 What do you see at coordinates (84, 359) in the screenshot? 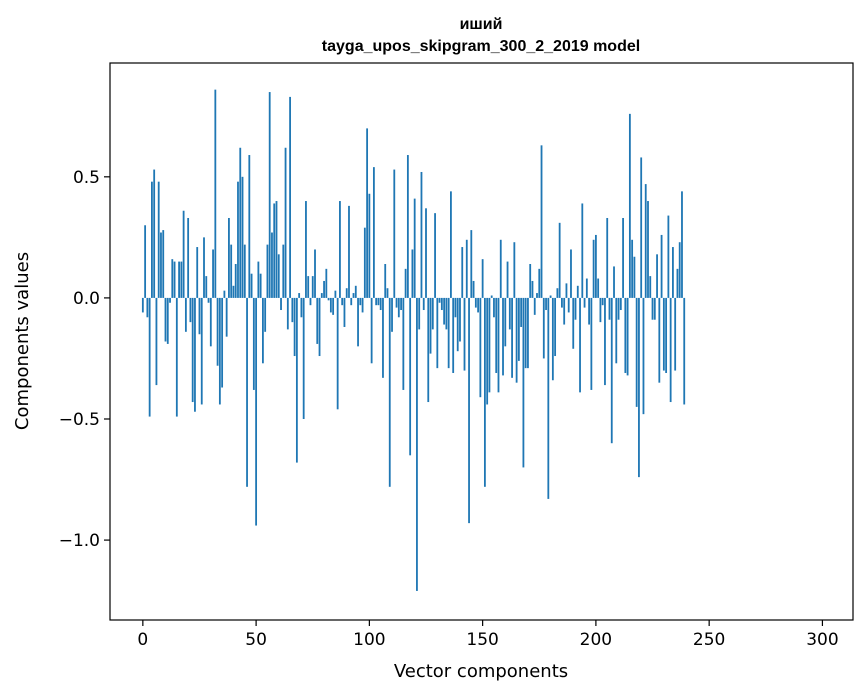
I see `y-axis-ticks: −1.0 −0.5 0.0 0.5` at bounding box center [84, 359].